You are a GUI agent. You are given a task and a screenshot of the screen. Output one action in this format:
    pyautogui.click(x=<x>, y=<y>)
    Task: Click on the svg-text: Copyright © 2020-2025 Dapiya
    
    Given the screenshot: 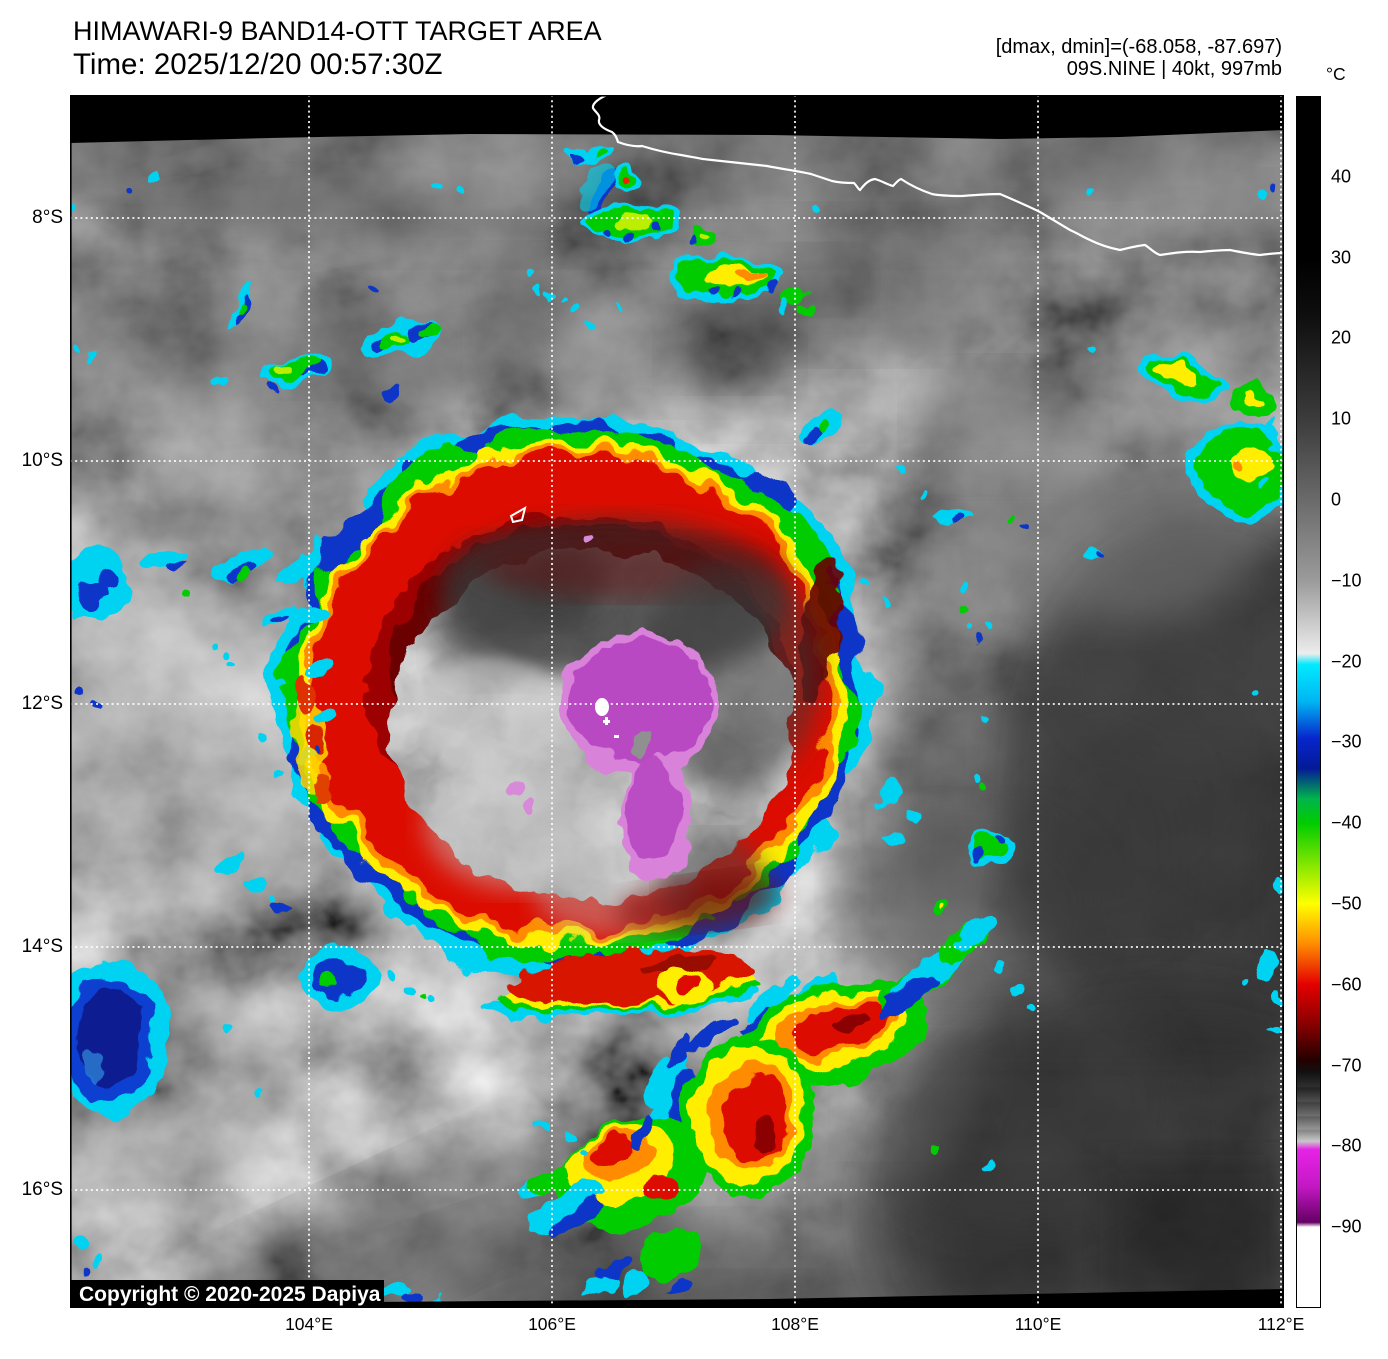 What is the action you would take?
    pyautogui.click(x=230, y=1294)
    